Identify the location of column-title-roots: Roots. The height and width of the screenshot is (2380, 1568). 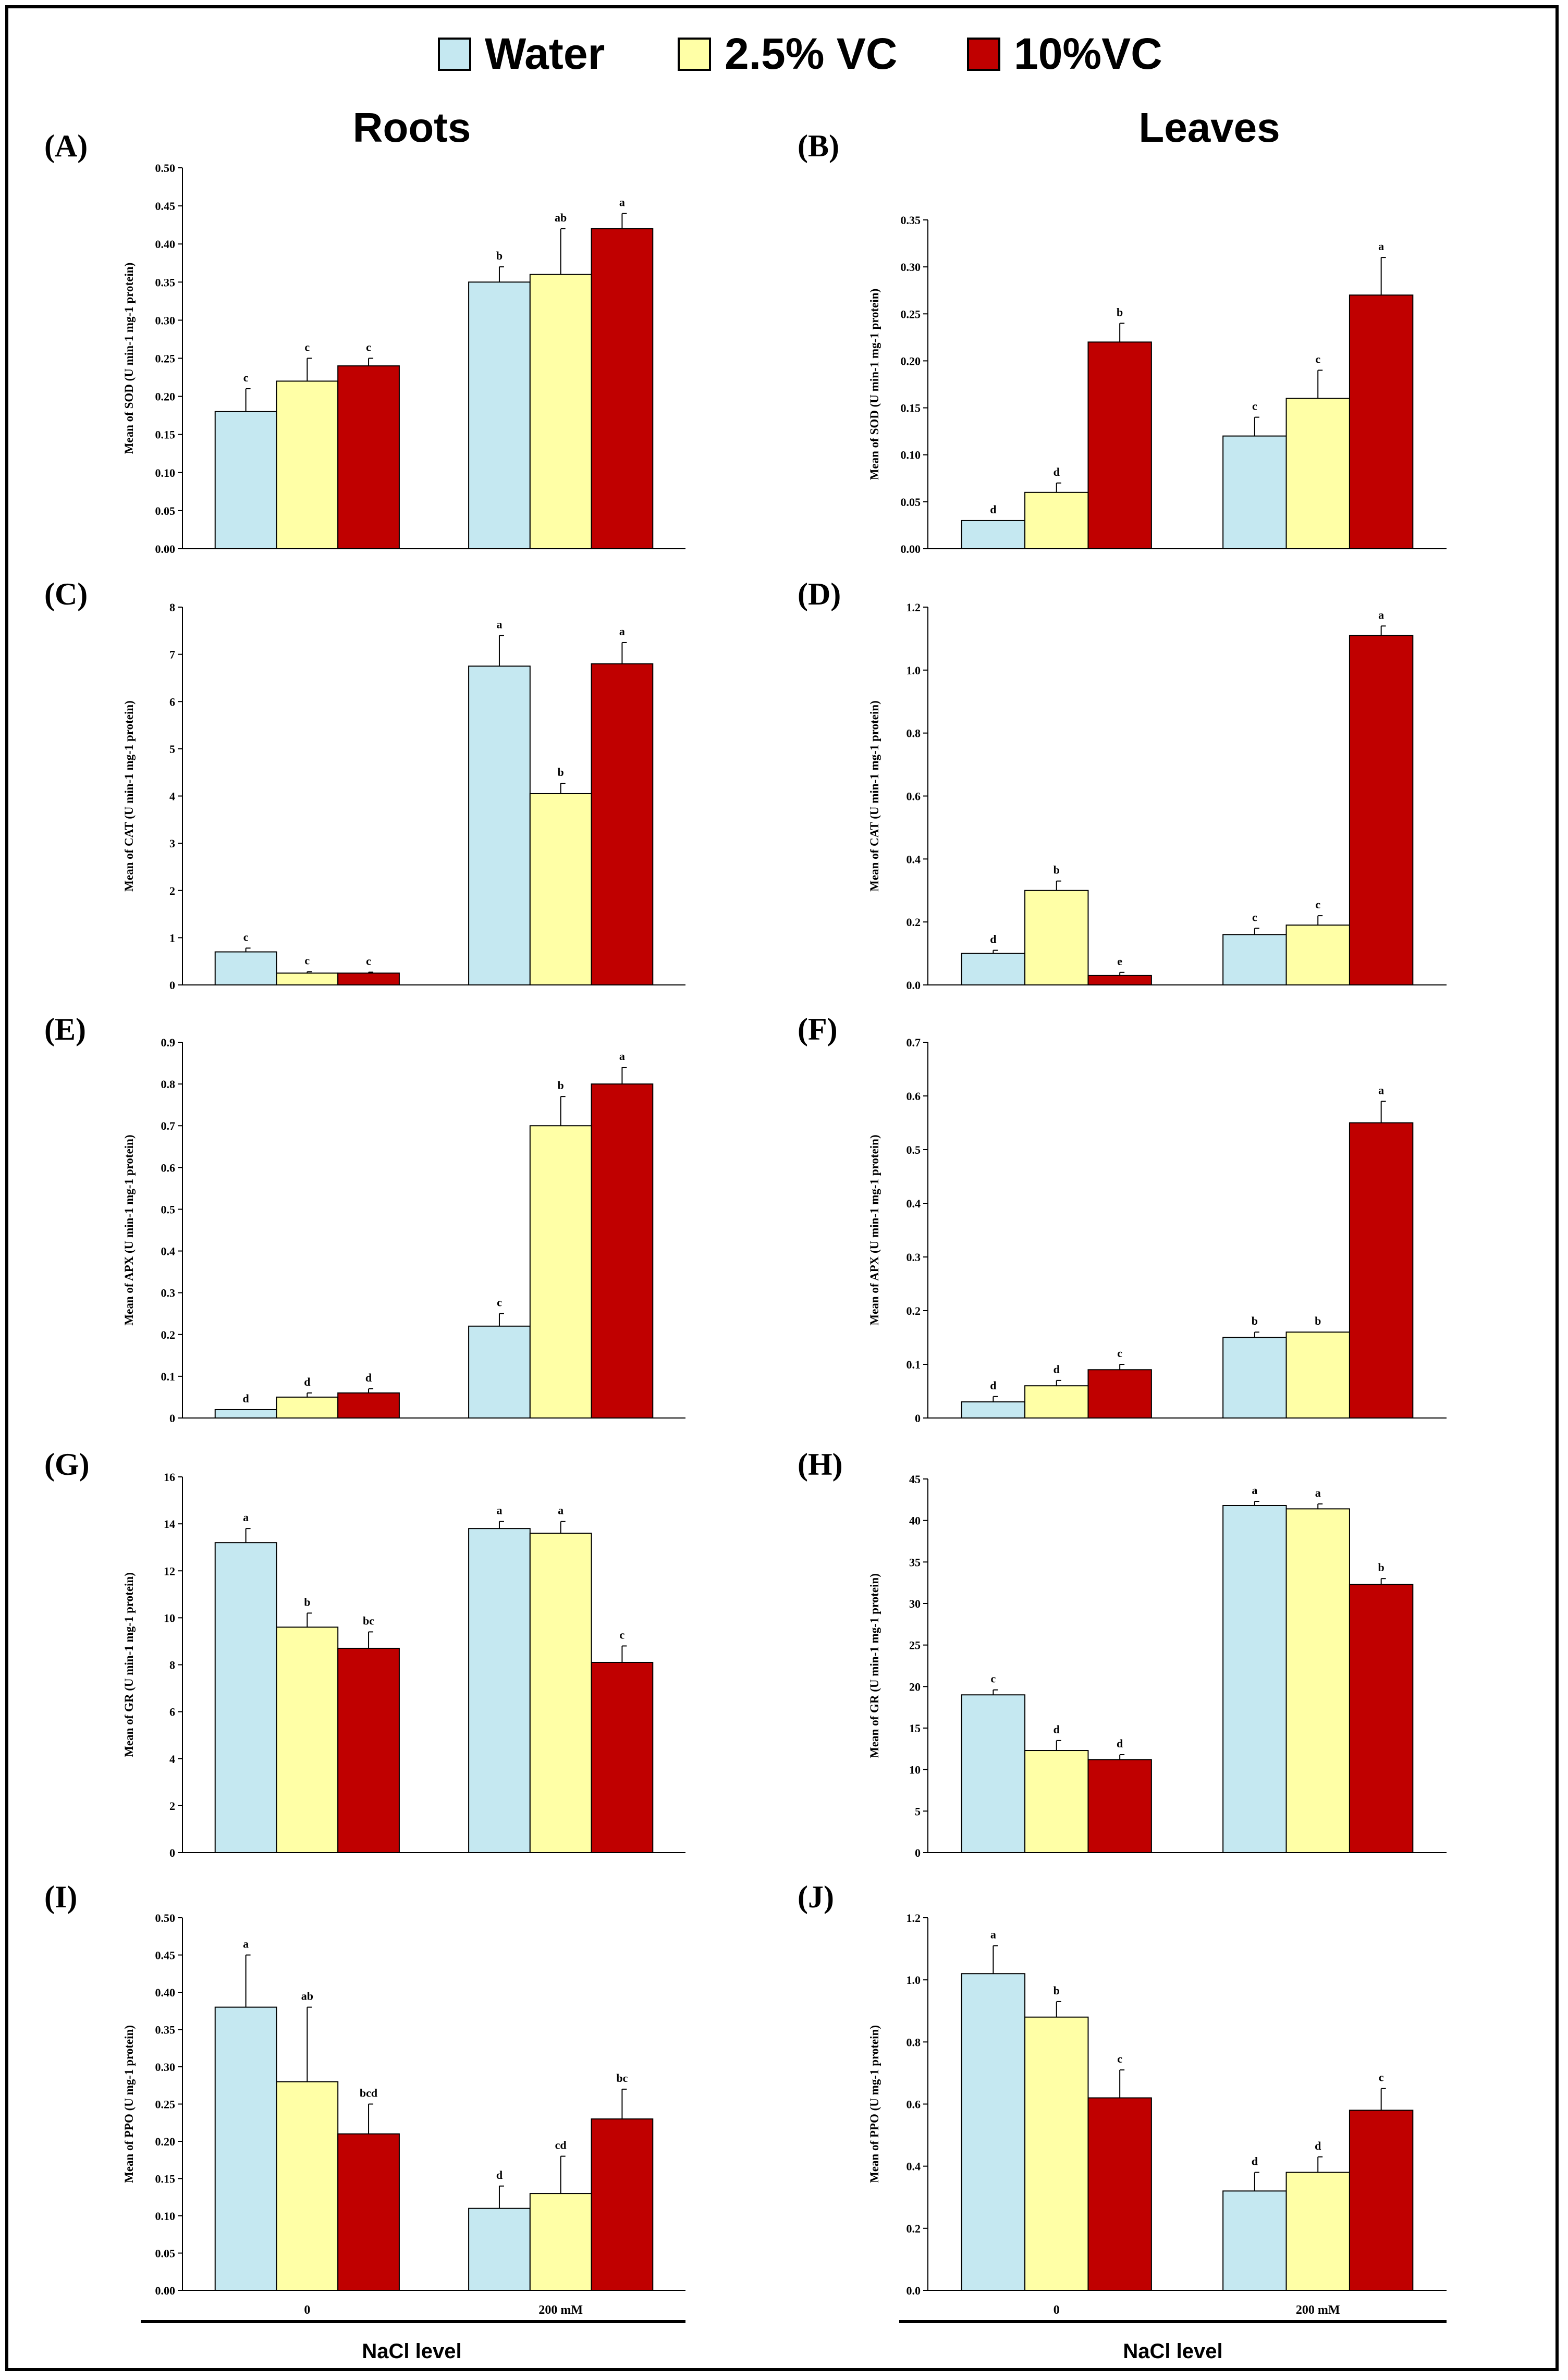
(412, 128).